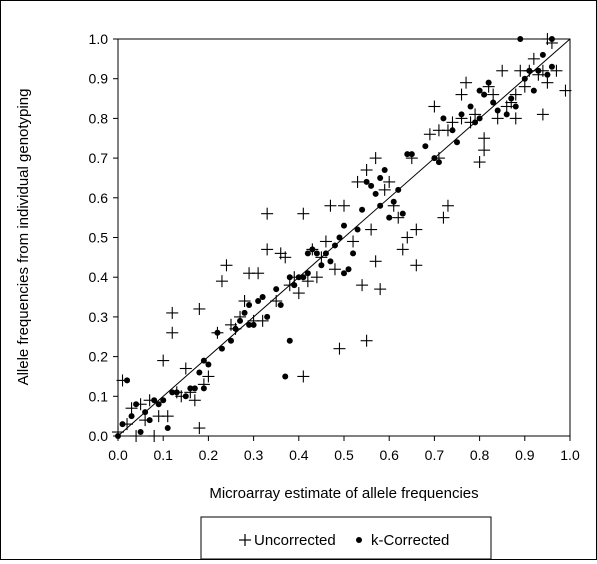 This screenshot has height=564, width=597. I want to click on x-tick-label: 0.9, so click(525, 455).